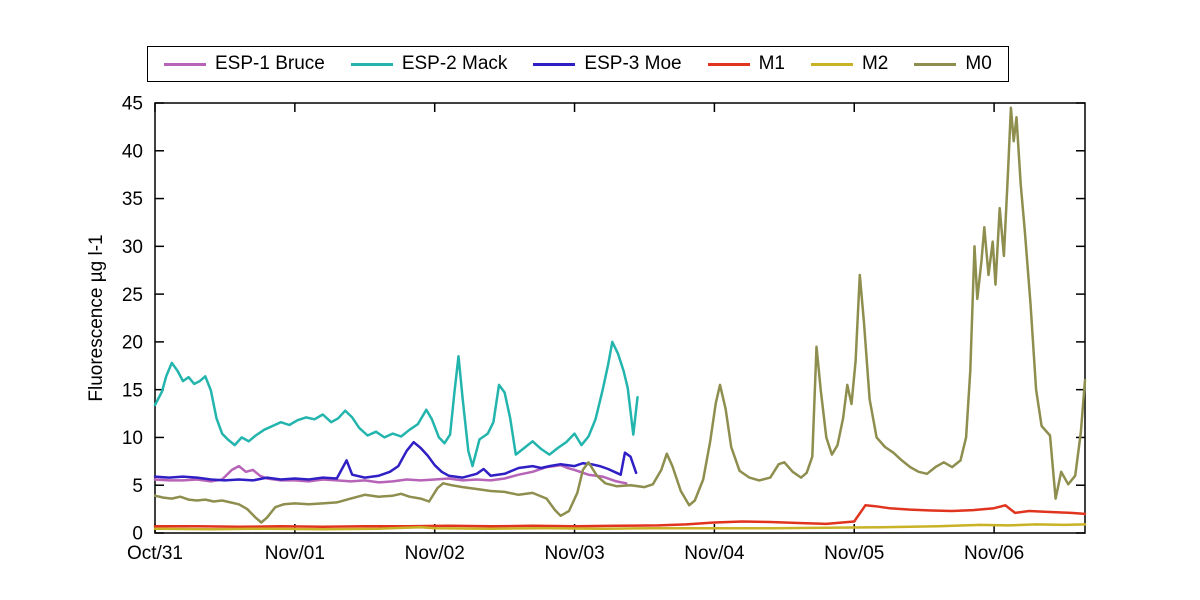 The height and width of the screenshot is (600, 1200). What do you see at coordinates (574, 553) in the screenshot?
I see `x-tick-label: Nov/03` at bounding box center [574, 553].